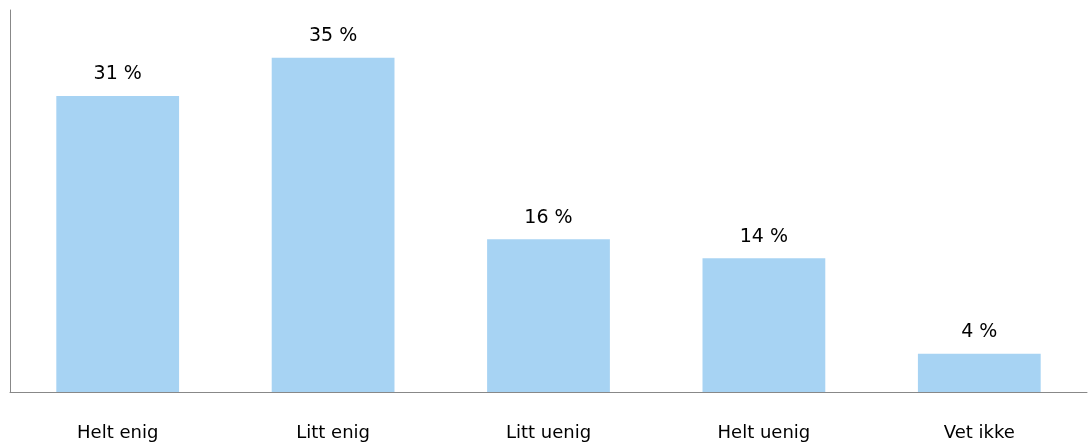 The height and width of the screenshot is (444, 1089). Describe the element at coordinates (548, 215) in the screenshot. I see `data-label: 16 %` at that location.